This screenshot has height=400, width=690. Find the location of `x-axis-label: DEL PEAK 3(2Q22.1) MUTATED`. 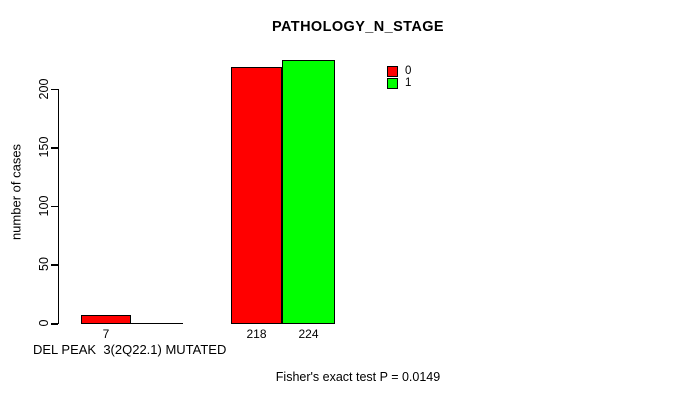

x-axis-label: DEL PEAK 3(2Q22.1) MUTATED is located at coordinates (130, 349).